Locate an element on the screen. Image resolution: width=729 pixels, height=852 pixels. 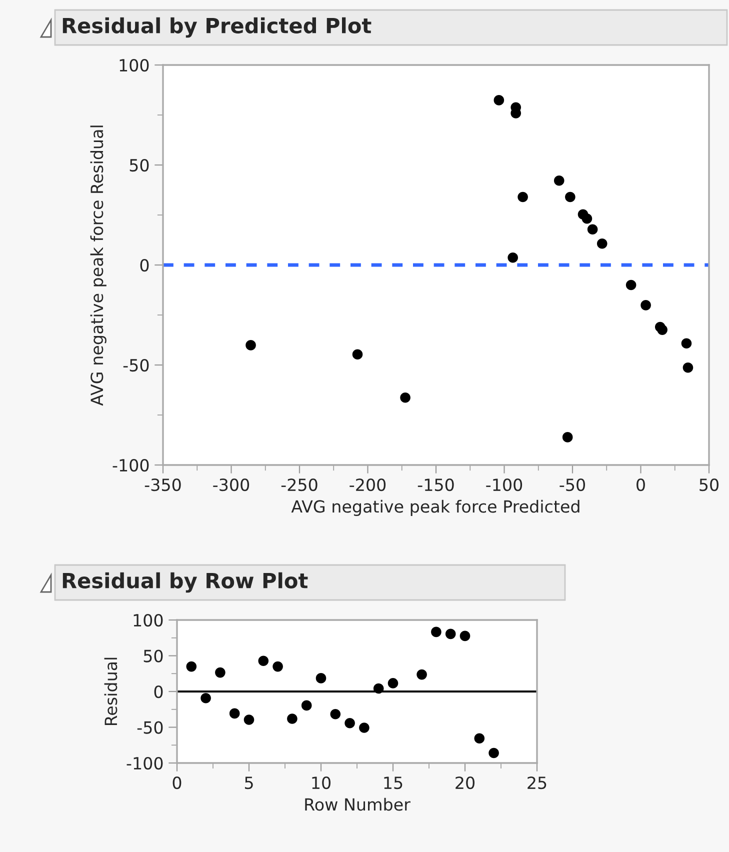
x-tick-label: 20 is located at coordinates (465, 783).